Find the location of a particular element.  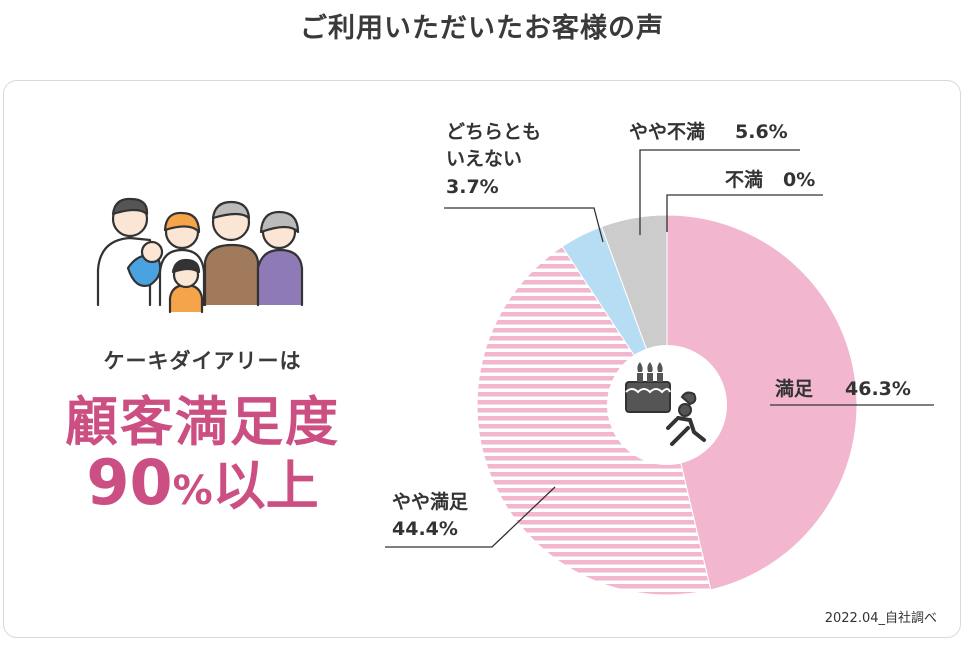

leader-somewhat-satisfied is located at coordinates (470, 517).